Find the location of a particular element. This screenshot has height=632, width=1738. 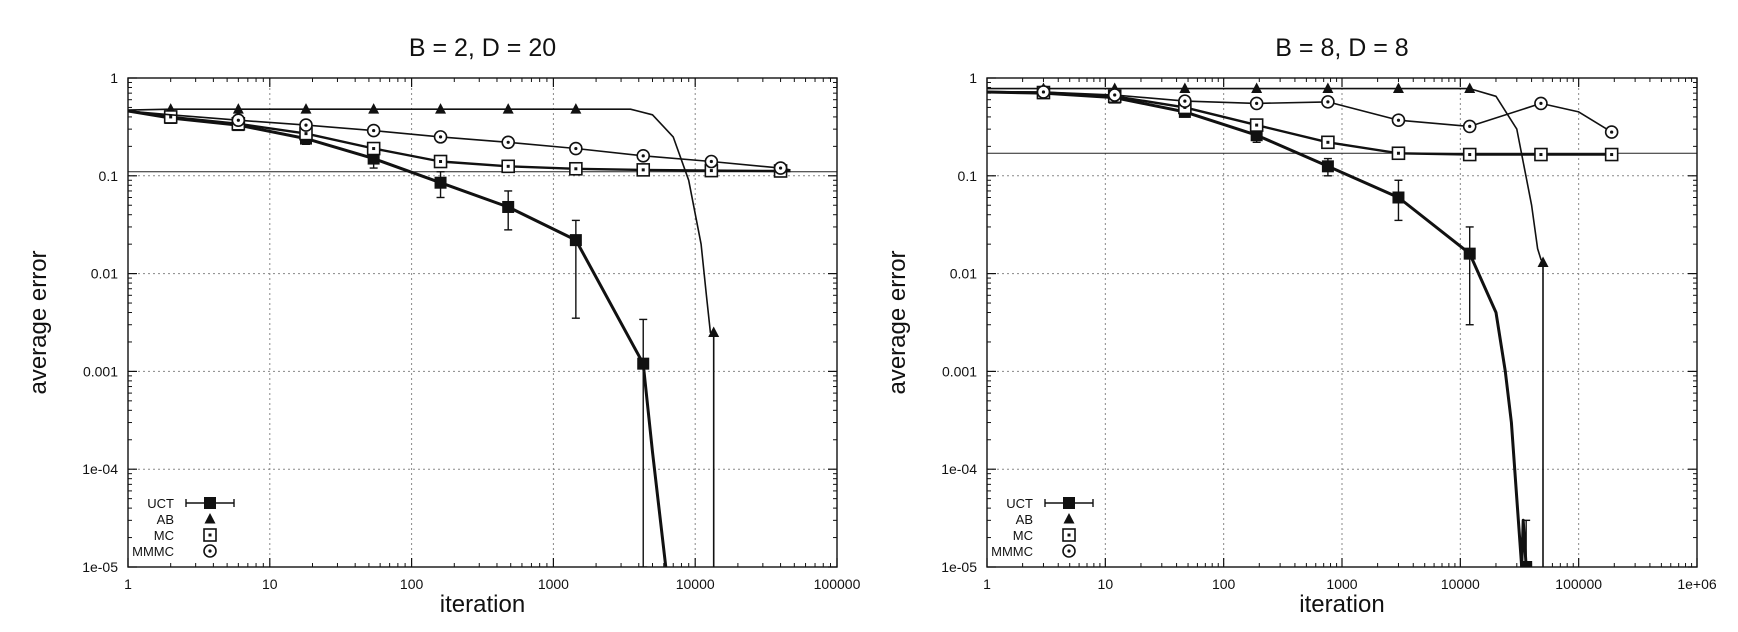

chart2-x-tick-label: 10 is located at coordinates (1106, 584).